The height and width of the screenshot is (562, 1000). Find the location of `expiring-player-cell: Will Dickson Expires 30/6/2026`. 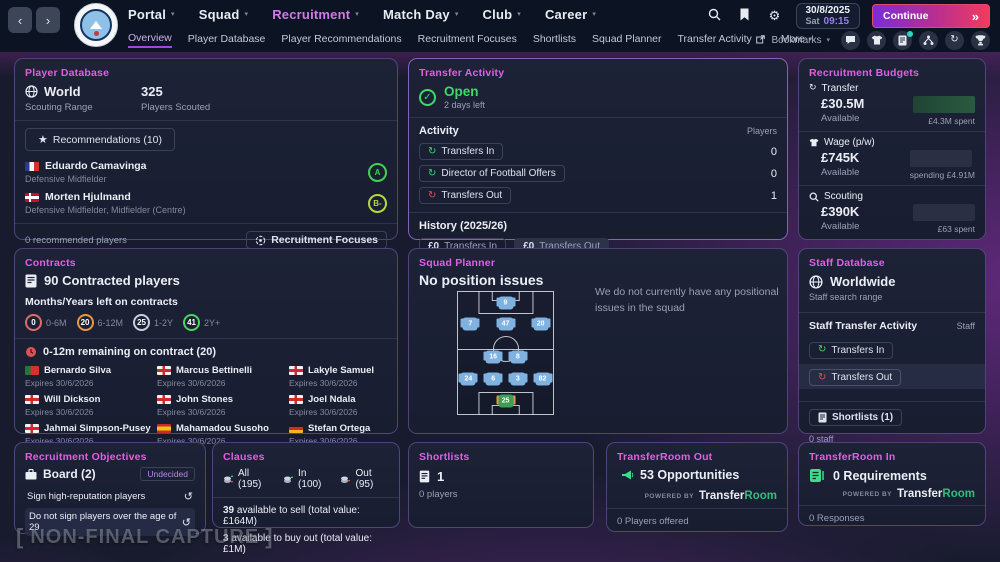

expiring-player-cell: Will Dickson Expires 30/6/2026 is located at coordinates (63, 405).